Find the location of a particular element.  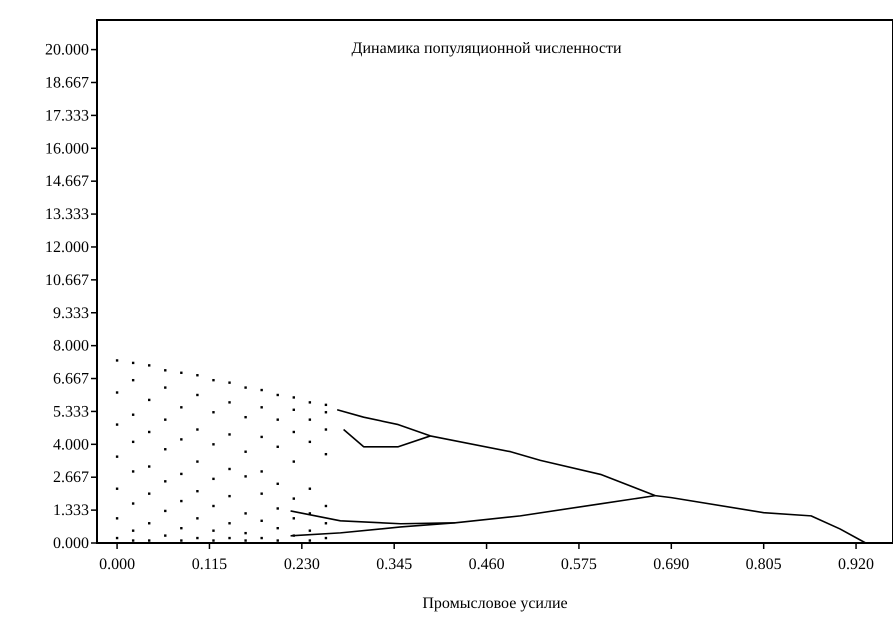

y-tick-label: 8.000 is located at coordinates (71, 346).